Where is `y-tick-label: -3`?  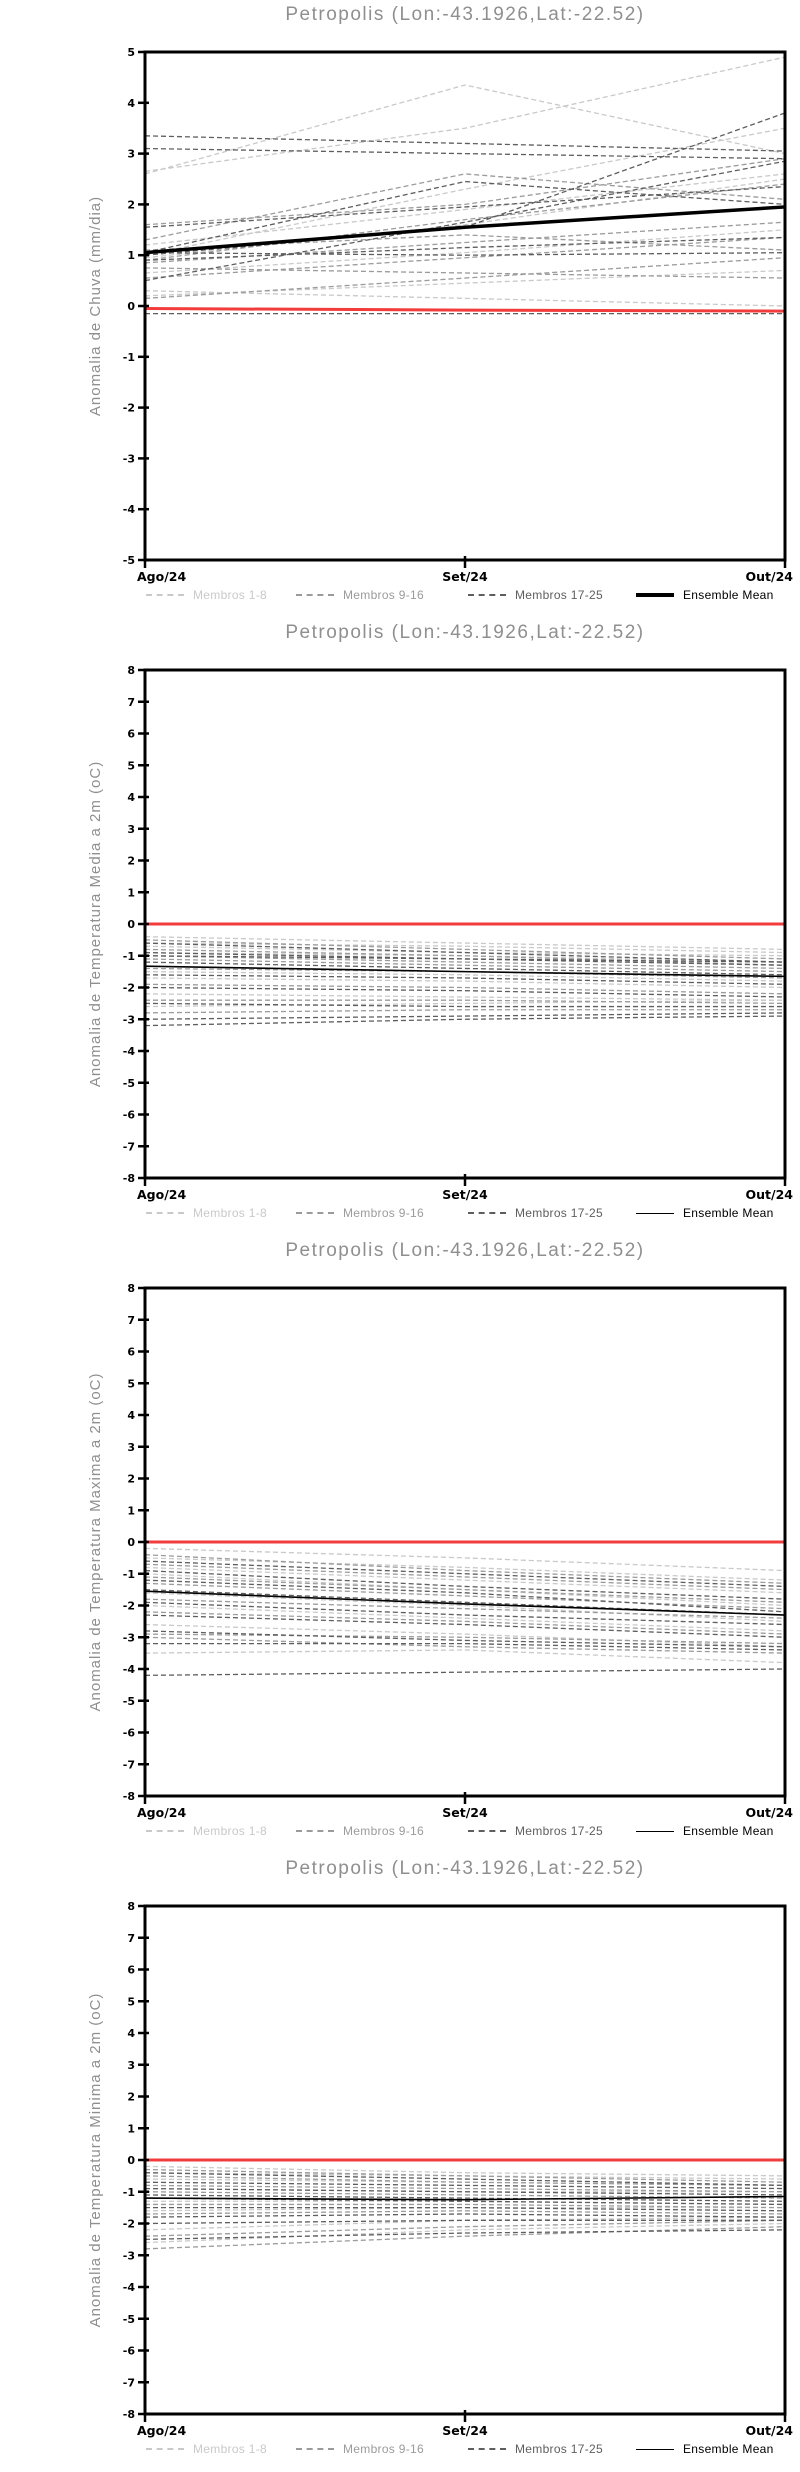
y-tick-label: -3 is located at coordinates (129, 1019).